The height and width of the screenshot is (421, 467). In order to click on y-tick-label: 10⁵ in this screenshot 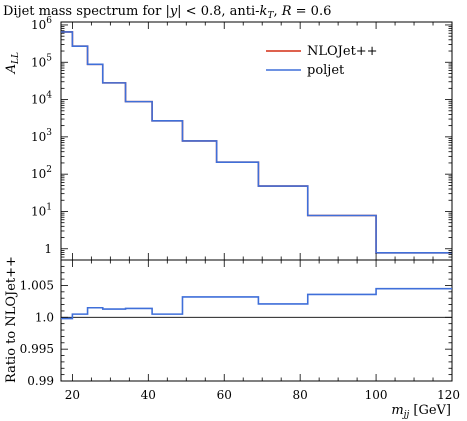, I will do `click(41, 61)`.